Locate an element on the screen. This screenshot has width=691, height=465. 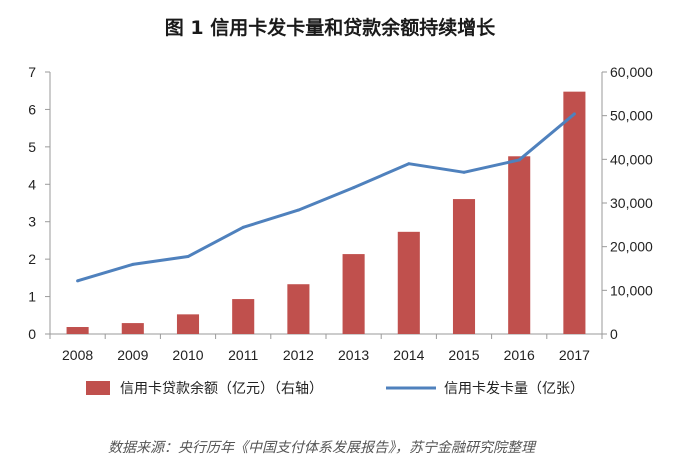
left-tick-label: 4 is located at coordinates (32, 184).